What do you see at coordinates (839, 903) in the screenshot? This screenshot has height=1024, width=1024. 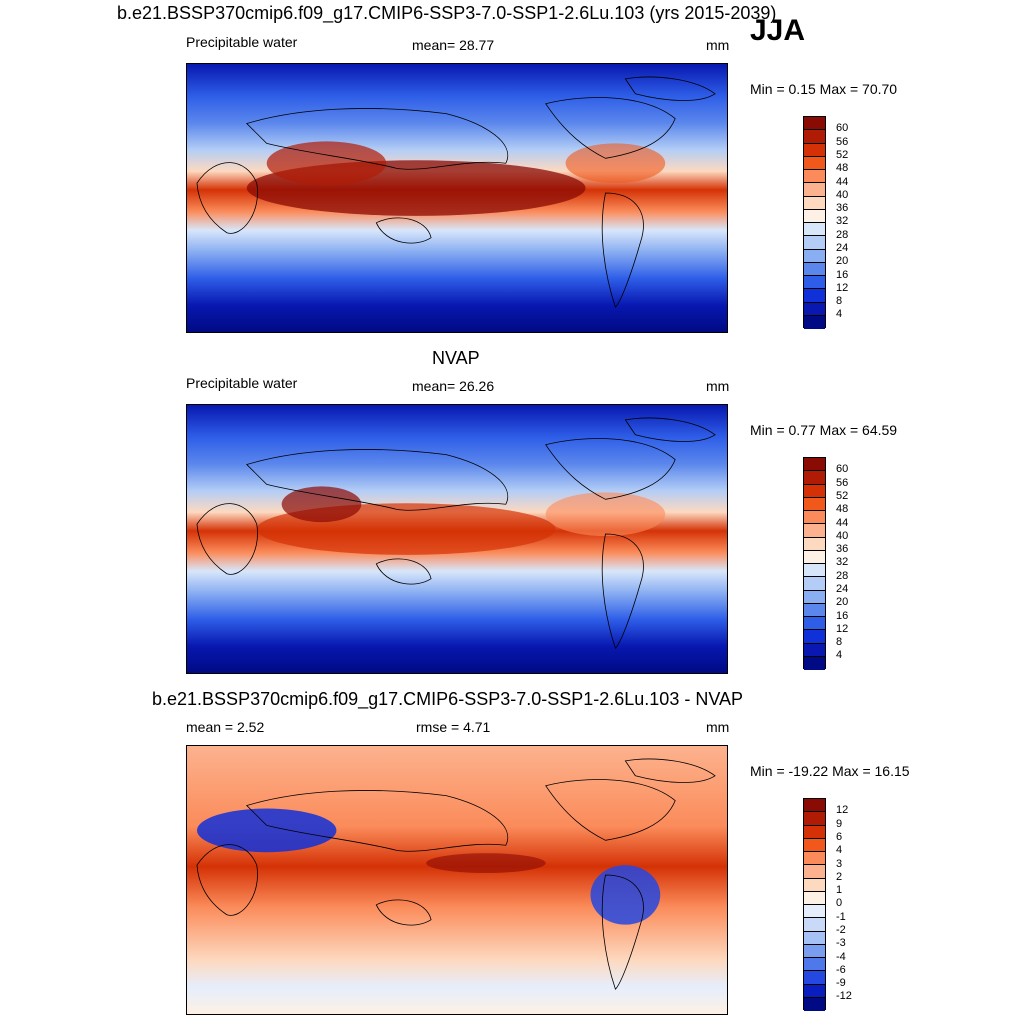 I see `colorbar-tick-label: 0` at bounding box center [839, 903].